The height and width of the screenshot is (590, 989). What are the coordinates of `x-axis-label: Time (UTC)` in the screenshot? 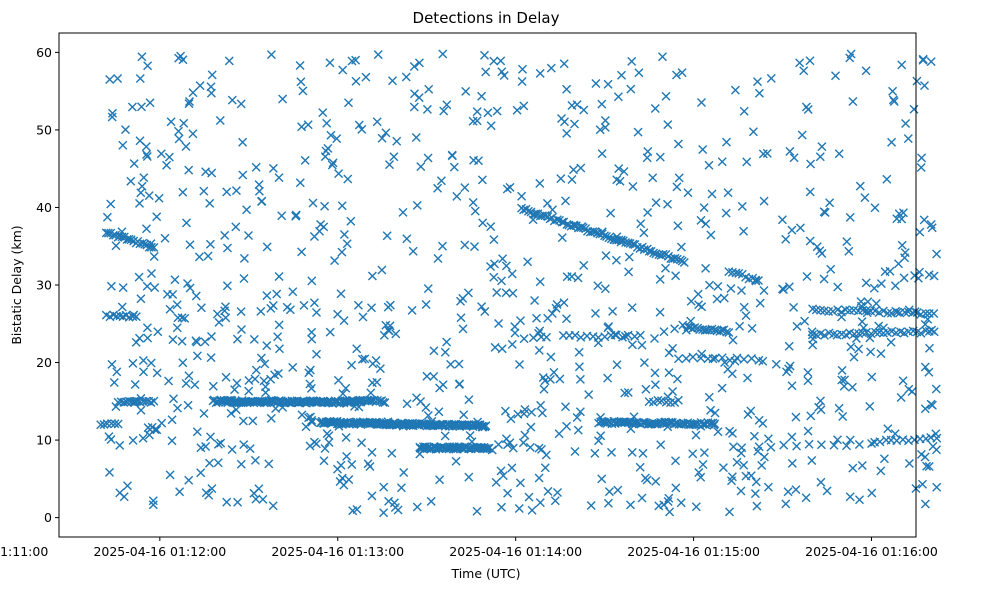 It's located at (485, 573).